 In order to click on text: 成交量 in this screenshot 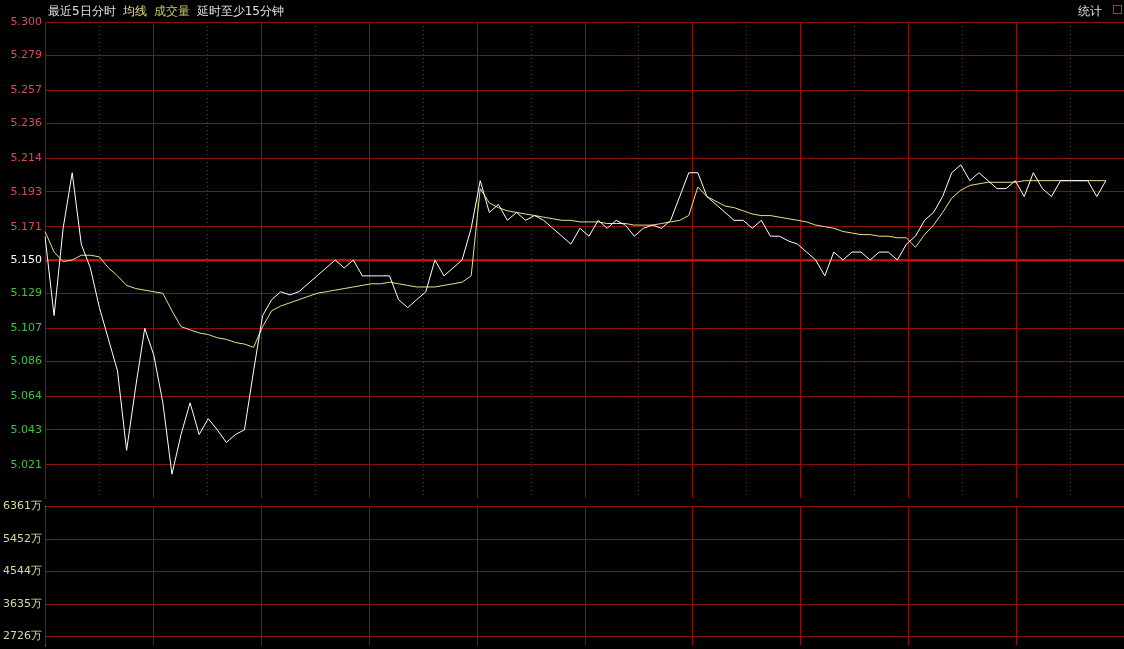, I will do `click(171, 11)`.